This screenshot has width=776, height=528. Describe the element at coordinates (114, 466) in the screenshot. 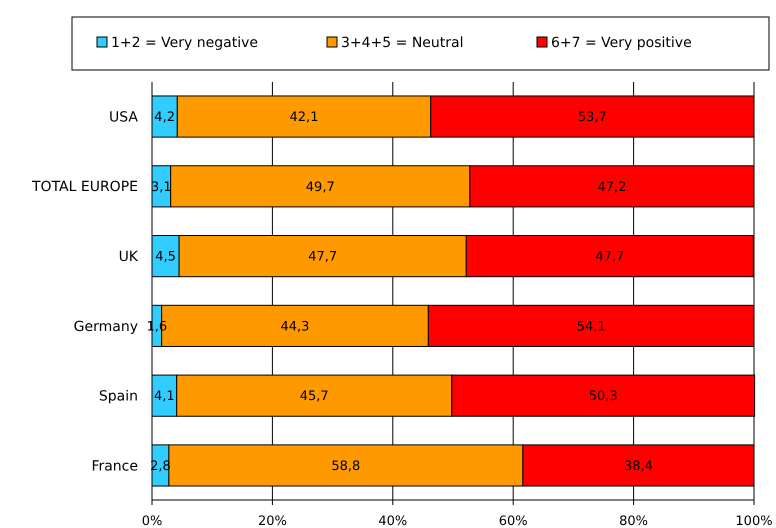

I see `y-tick-label: France` at that location.